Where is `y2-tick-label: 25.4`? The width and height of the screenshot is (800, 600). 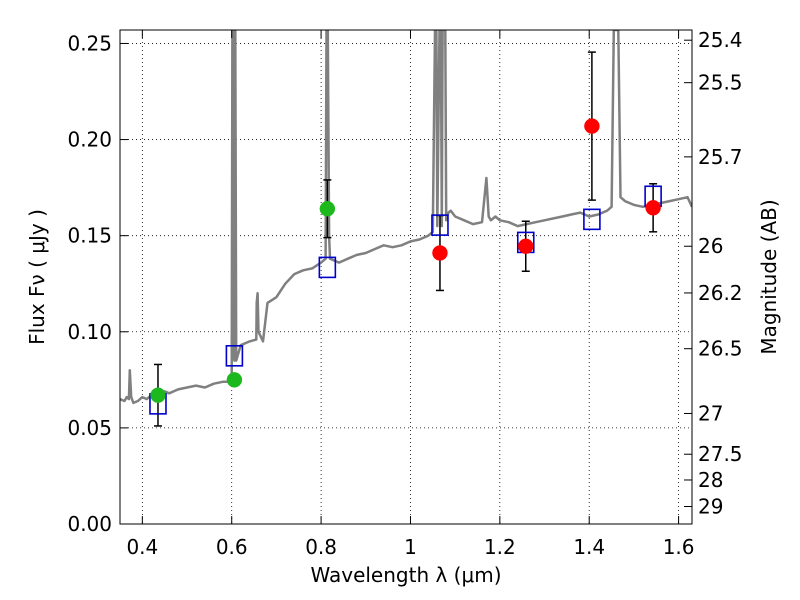
y2-tick-label: 25.4 is located at coordinates (720, 40).